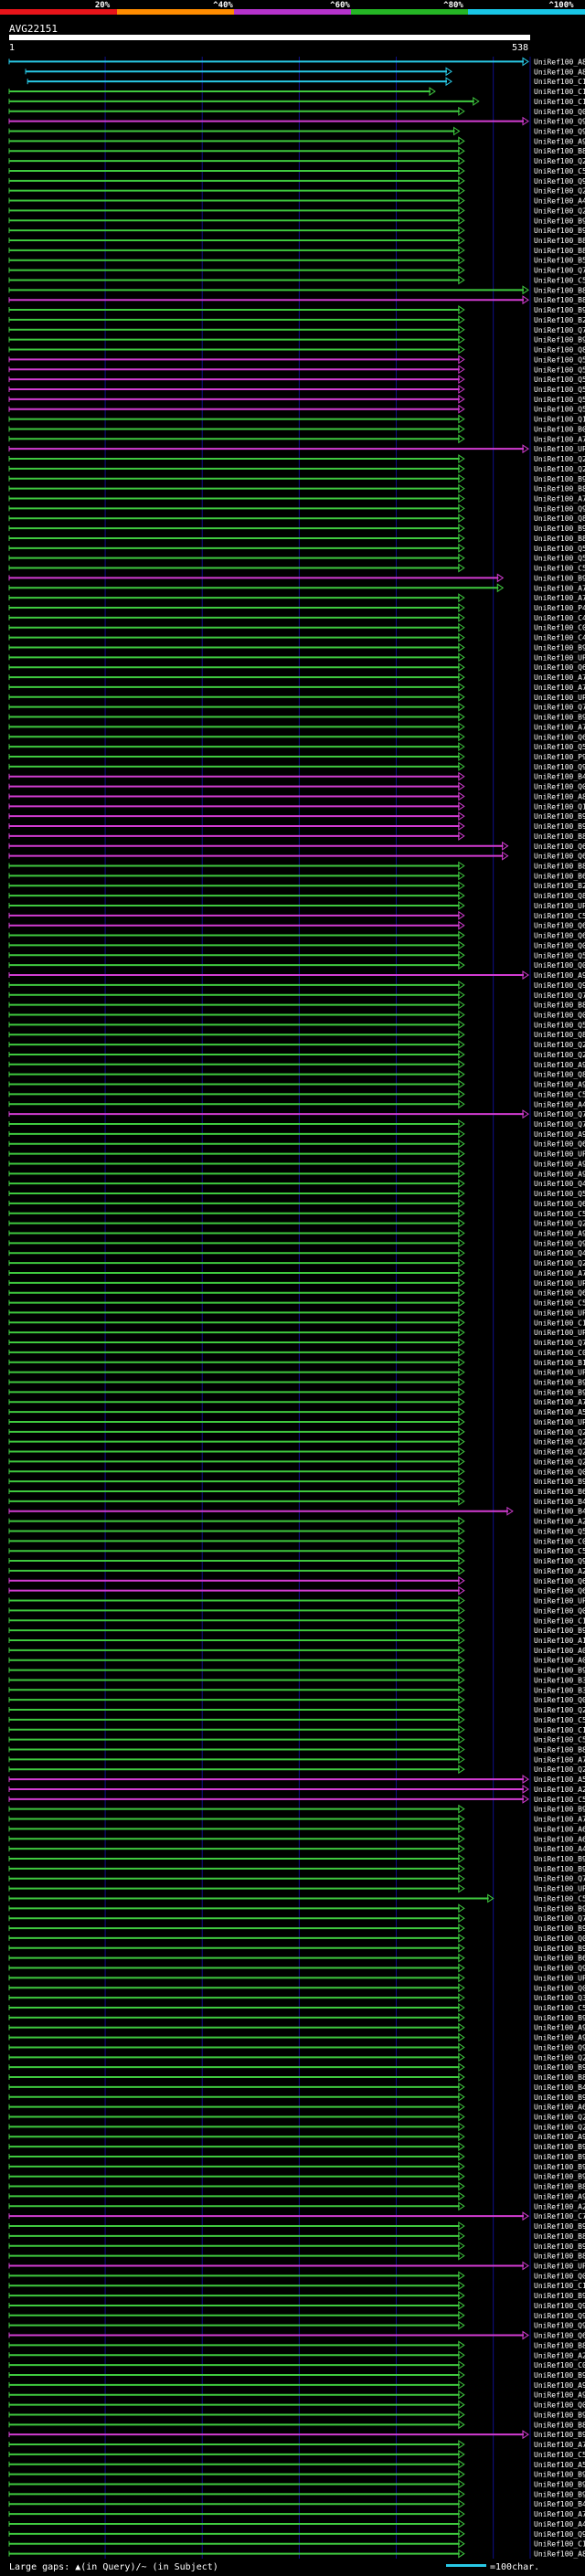  Describe the element at coordinates (297, 1878) in the screenshot. I see `alignment-row: UniRef100_Q7XN58` at that location.